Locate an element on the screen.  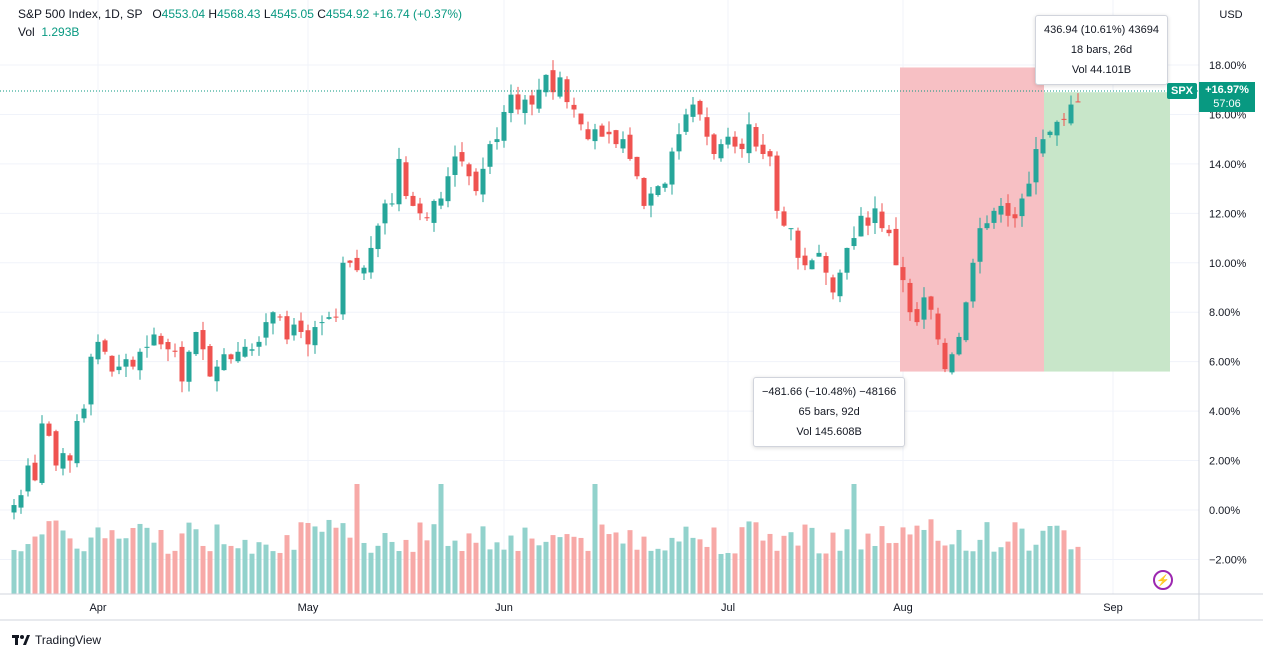
price-tick-label: 18.00% is located at coordinates (1228, 66).